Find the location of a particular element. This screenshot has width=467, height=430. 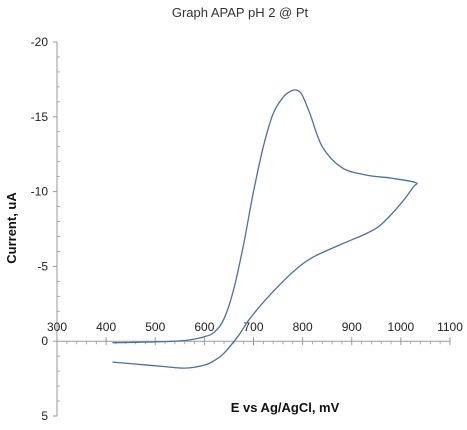

x-tick-label: 700 is located at coordinates (253, 327).